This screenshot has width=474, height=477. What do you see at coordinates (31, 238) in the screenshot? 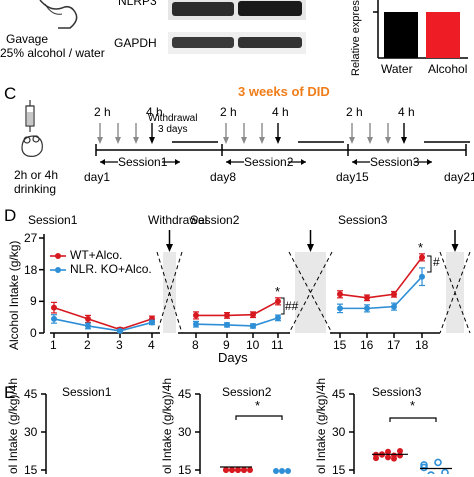
I see `y-tick-label: 27` at bounding box center [31, 238].